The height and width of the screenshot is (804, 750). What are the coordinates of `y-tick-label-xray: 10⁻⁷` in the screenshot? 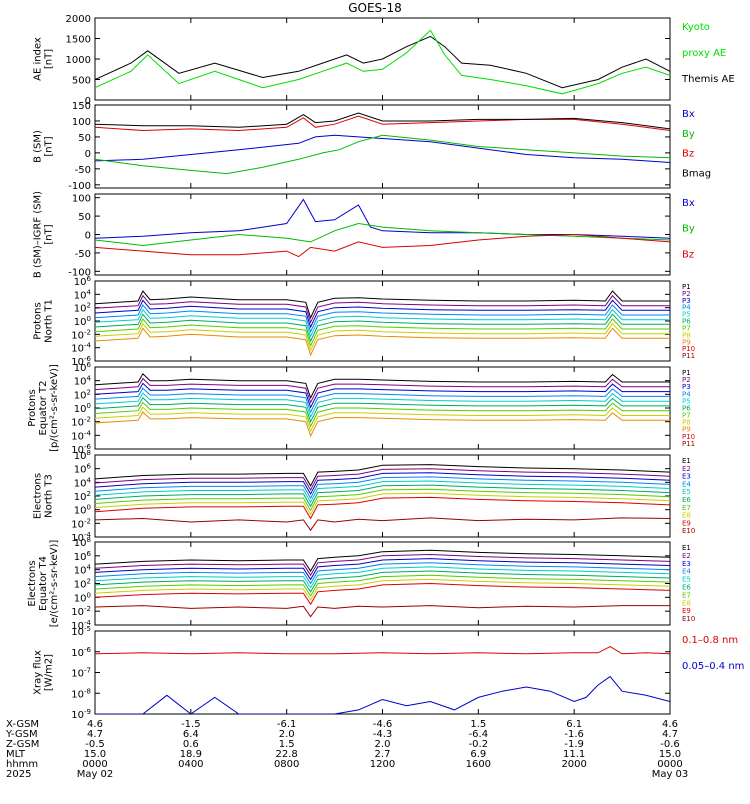 It's located at (81, 673).